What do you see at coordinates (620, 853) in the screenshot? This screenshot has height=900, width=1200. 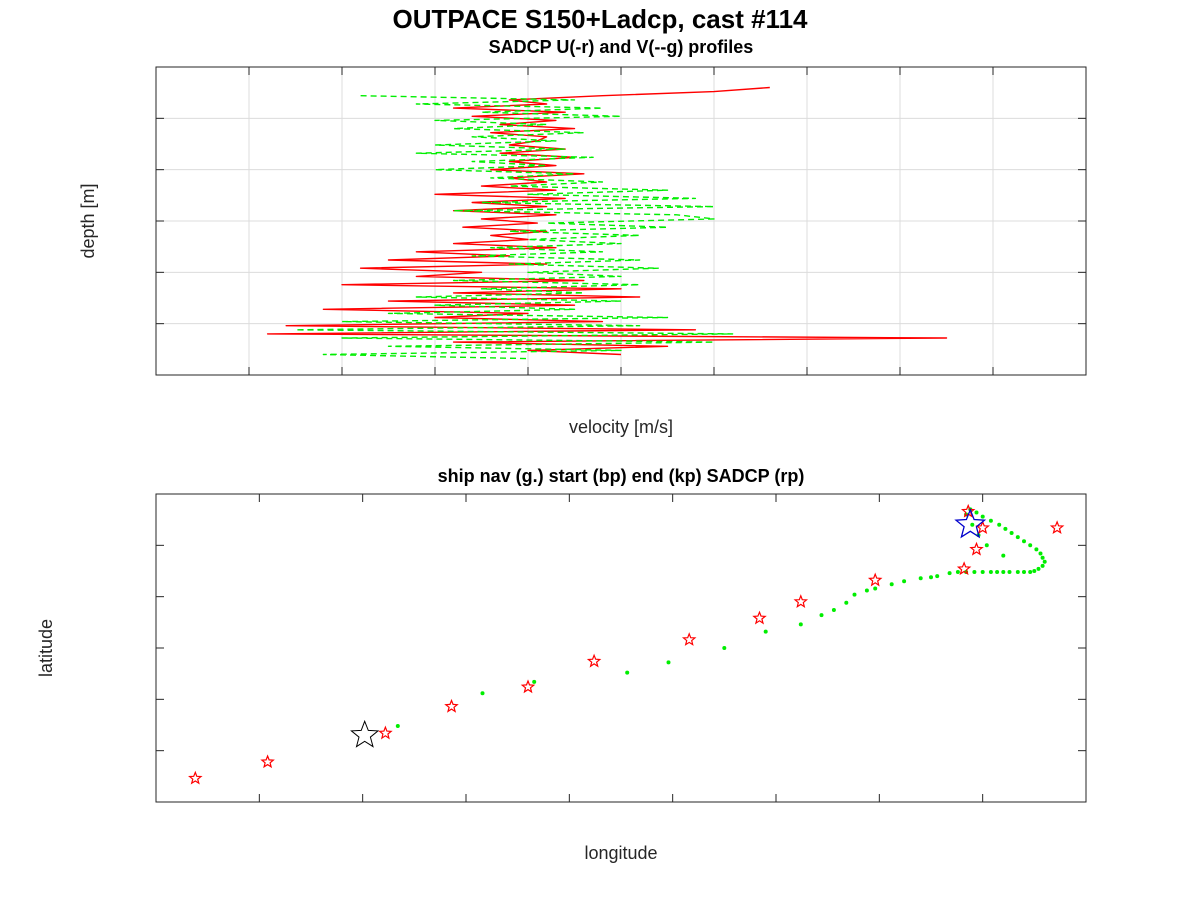 I see `chart2-xlabel: longitude` at bounding box center [620, 853].